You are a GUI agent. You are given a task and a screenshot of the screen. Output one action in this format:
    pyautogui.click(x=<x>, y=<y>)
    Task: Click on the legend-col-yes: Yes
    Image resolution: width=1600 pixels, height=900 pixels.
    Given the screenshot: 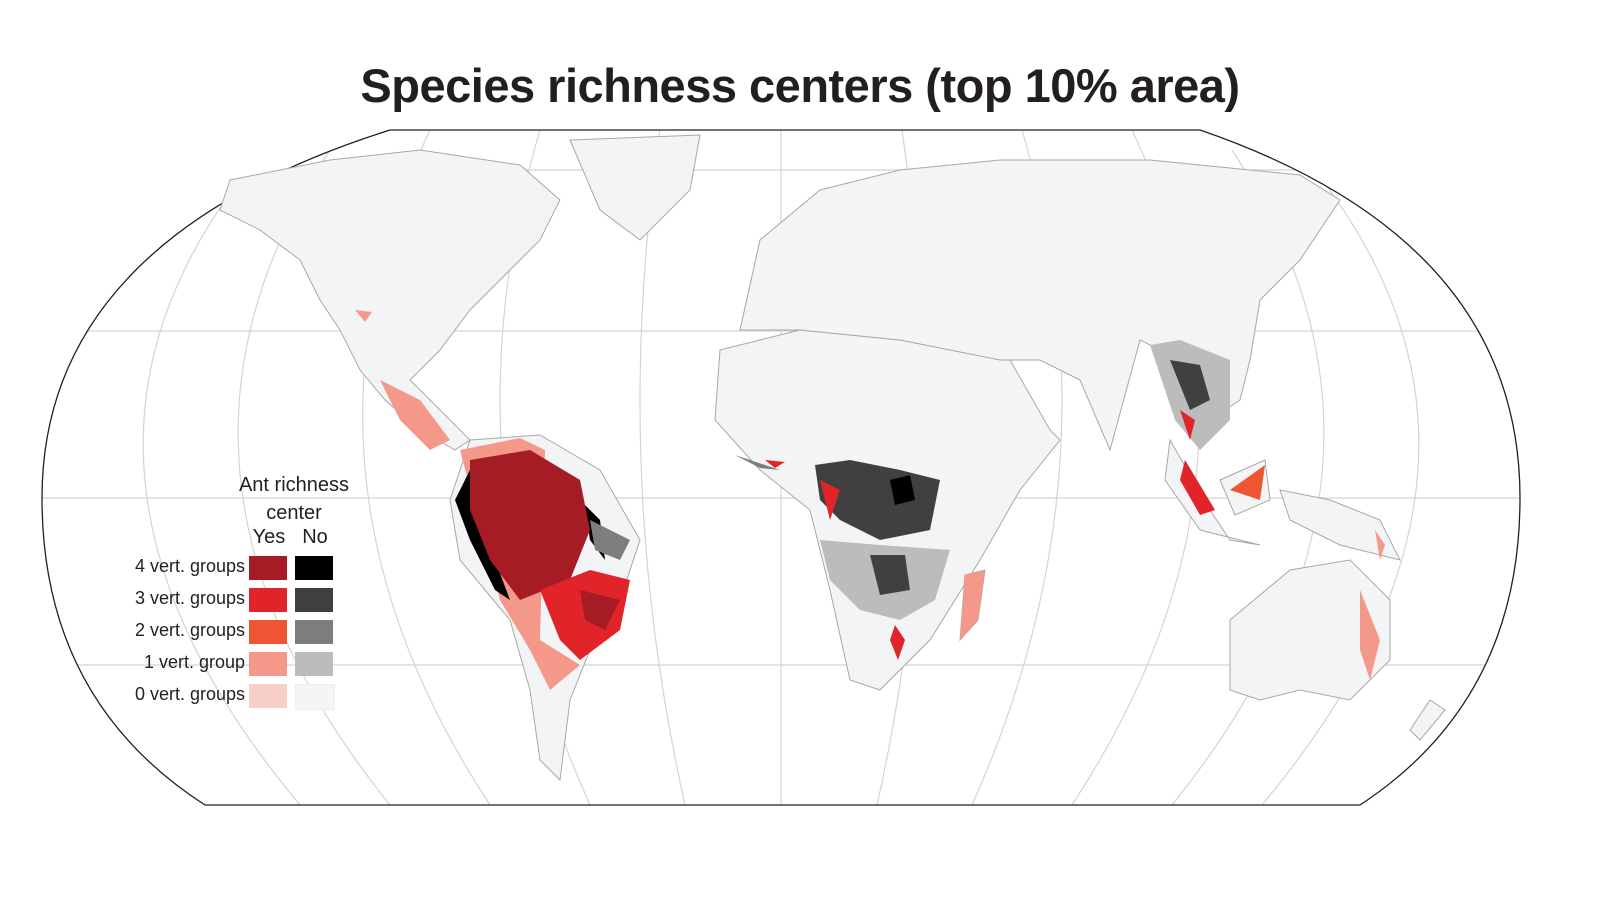 What is the action you would take?
    pyautogui.click(x=269, y=537)
    